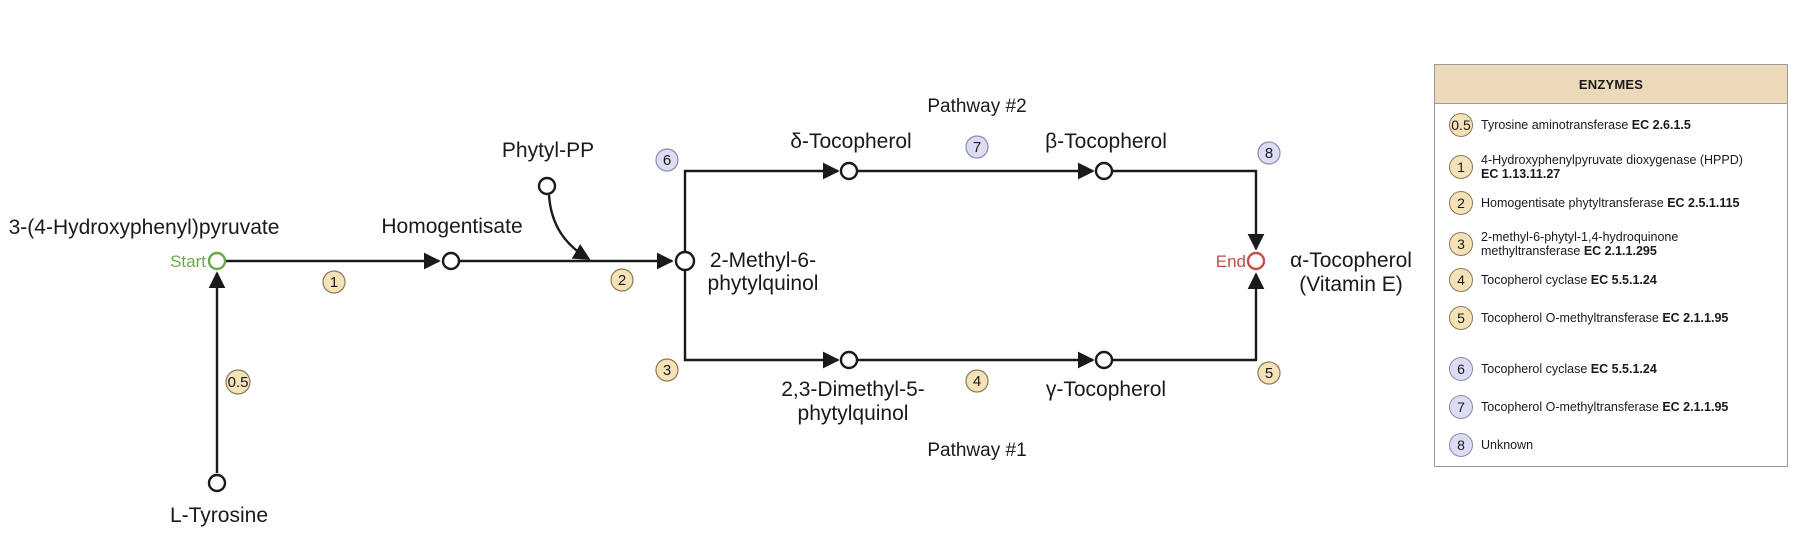 This screenshot has width=1804, height=548. I want to click on node-end, so click(1256, 261).